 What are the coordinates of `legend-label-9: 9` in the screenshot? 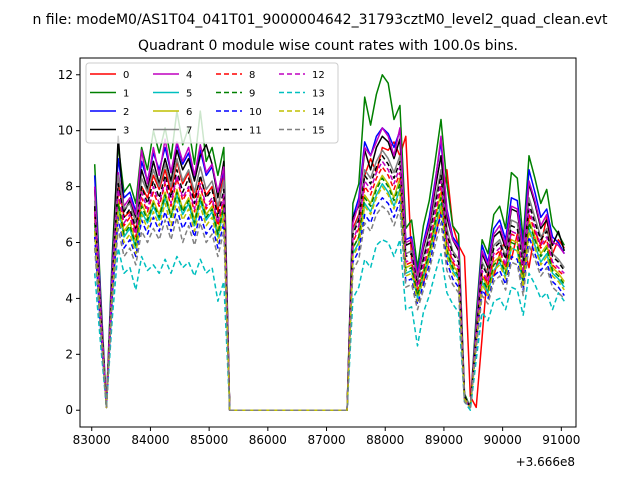 It's located at (252, 94).